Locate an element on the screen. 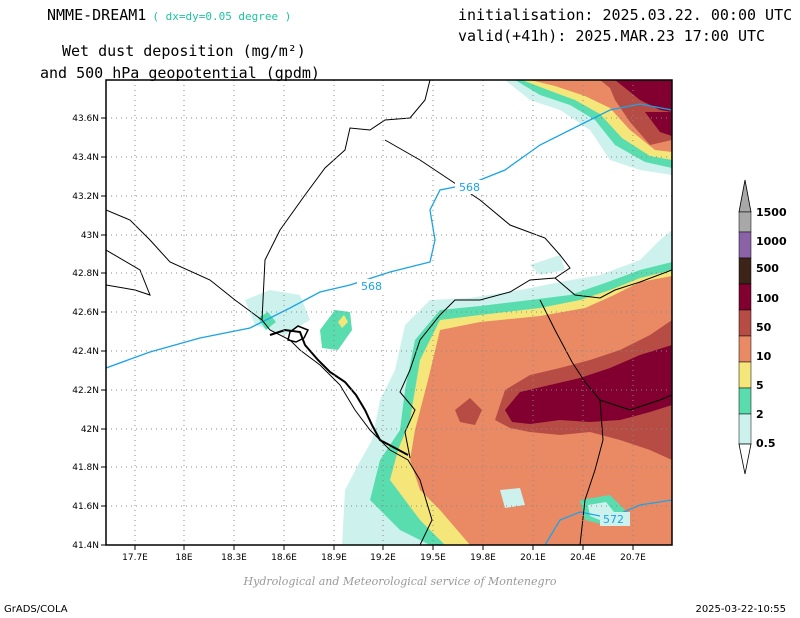  lat-tick-label: 43.2N is located at coordinates (85, 197).